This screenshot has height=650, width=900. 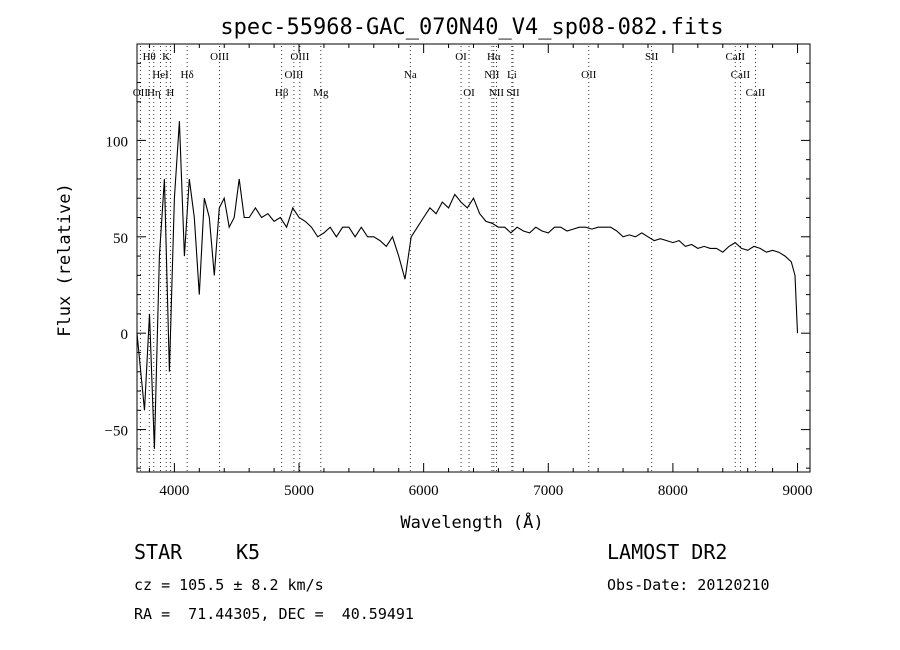 What do you see at coordinates (282, 93) in the screenshot?
I see `line-id-label: Hβ` at bounding box center [282, 93].